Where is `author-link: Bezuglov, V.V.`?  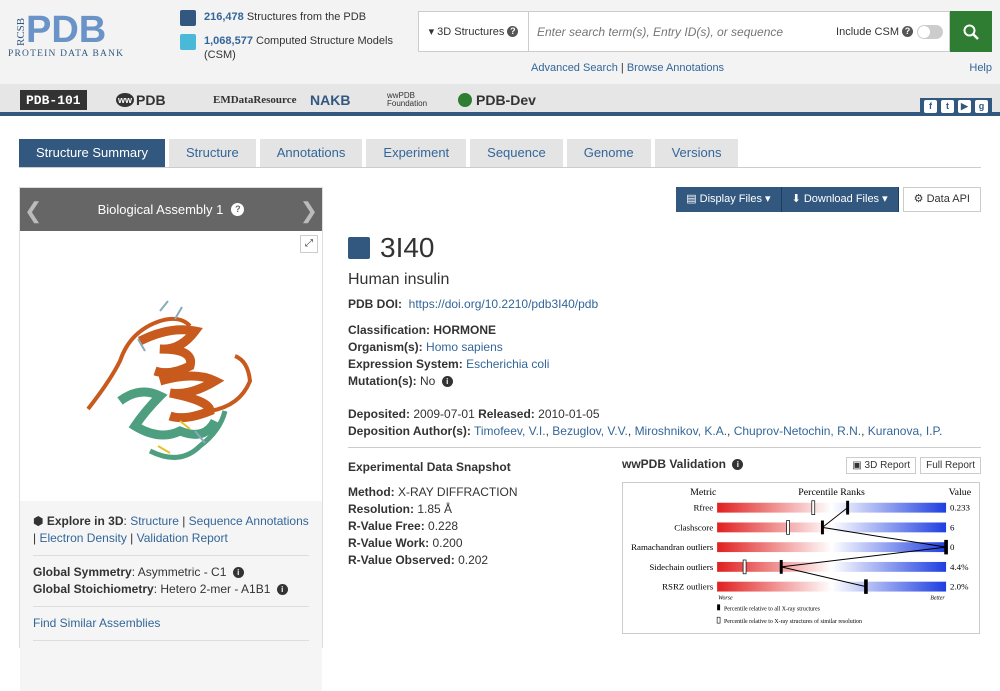 author-link: Bezuglov, V.V. is located at coordinates (590, 431).